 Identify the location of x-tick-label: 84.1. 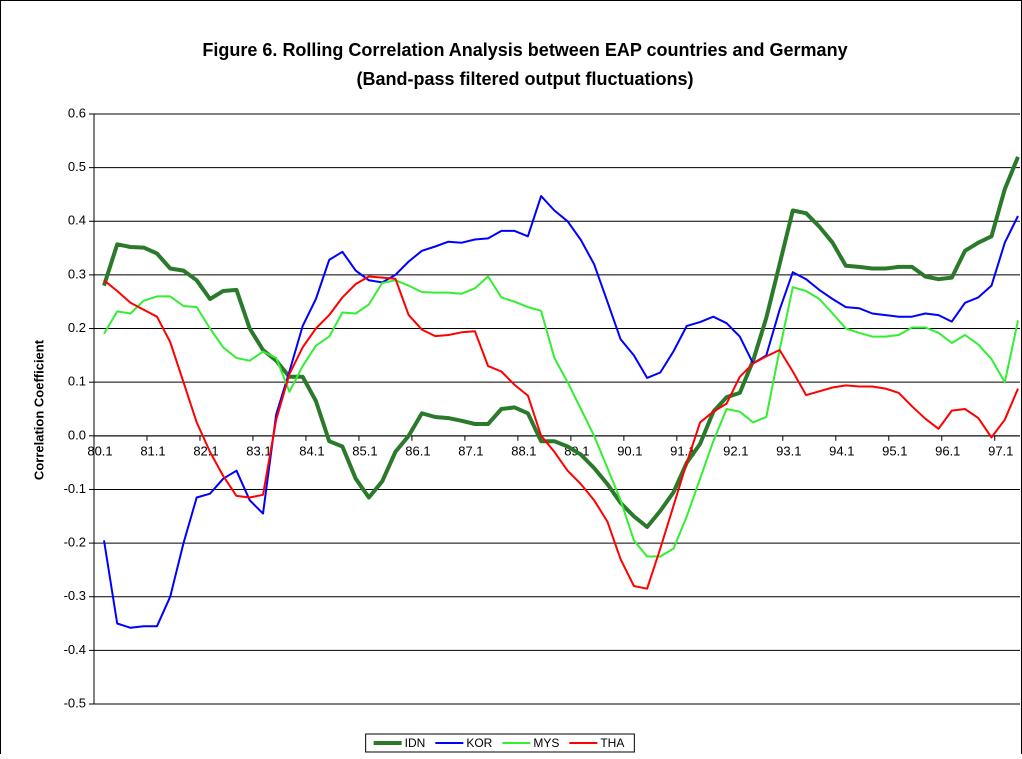
(311, 450).